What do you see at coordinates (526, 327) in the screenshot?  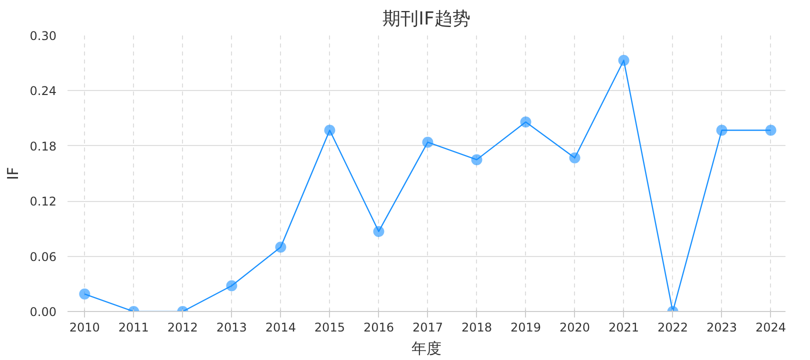 I see `x-tick-label: 2019` at bounding box center [526, 327].